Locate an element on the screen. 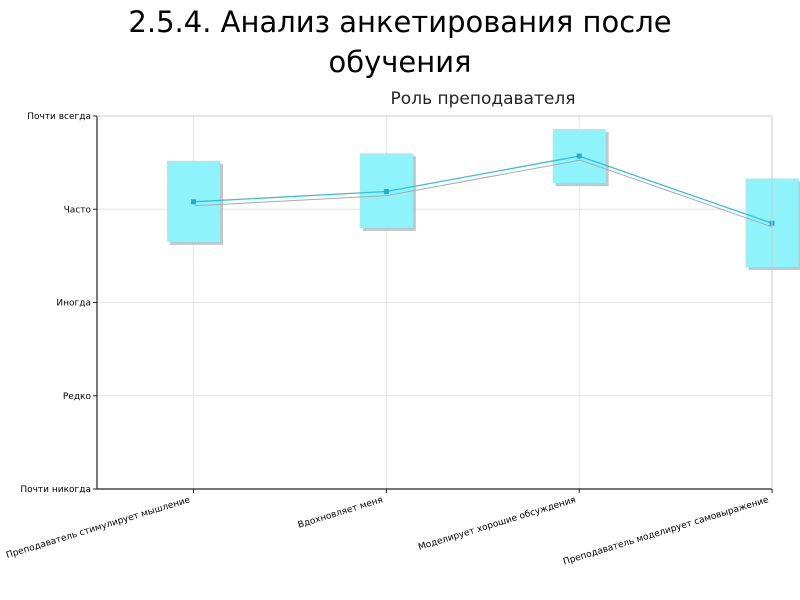 Image resolution: width=800 pixels, height=600 pixels. y-tick-label: Почти никогда is located at coordinates (55, 490).